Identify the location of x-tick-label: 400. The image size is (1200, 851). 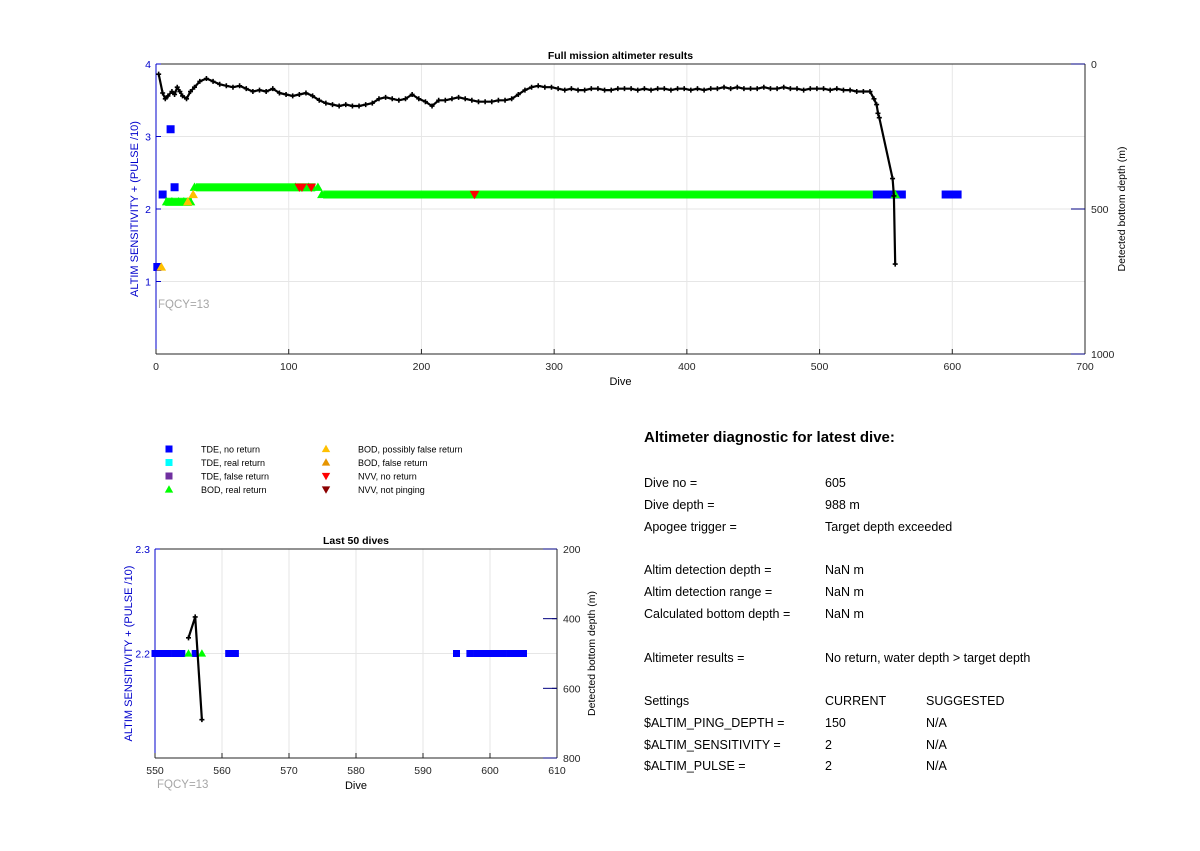
(687, 367).